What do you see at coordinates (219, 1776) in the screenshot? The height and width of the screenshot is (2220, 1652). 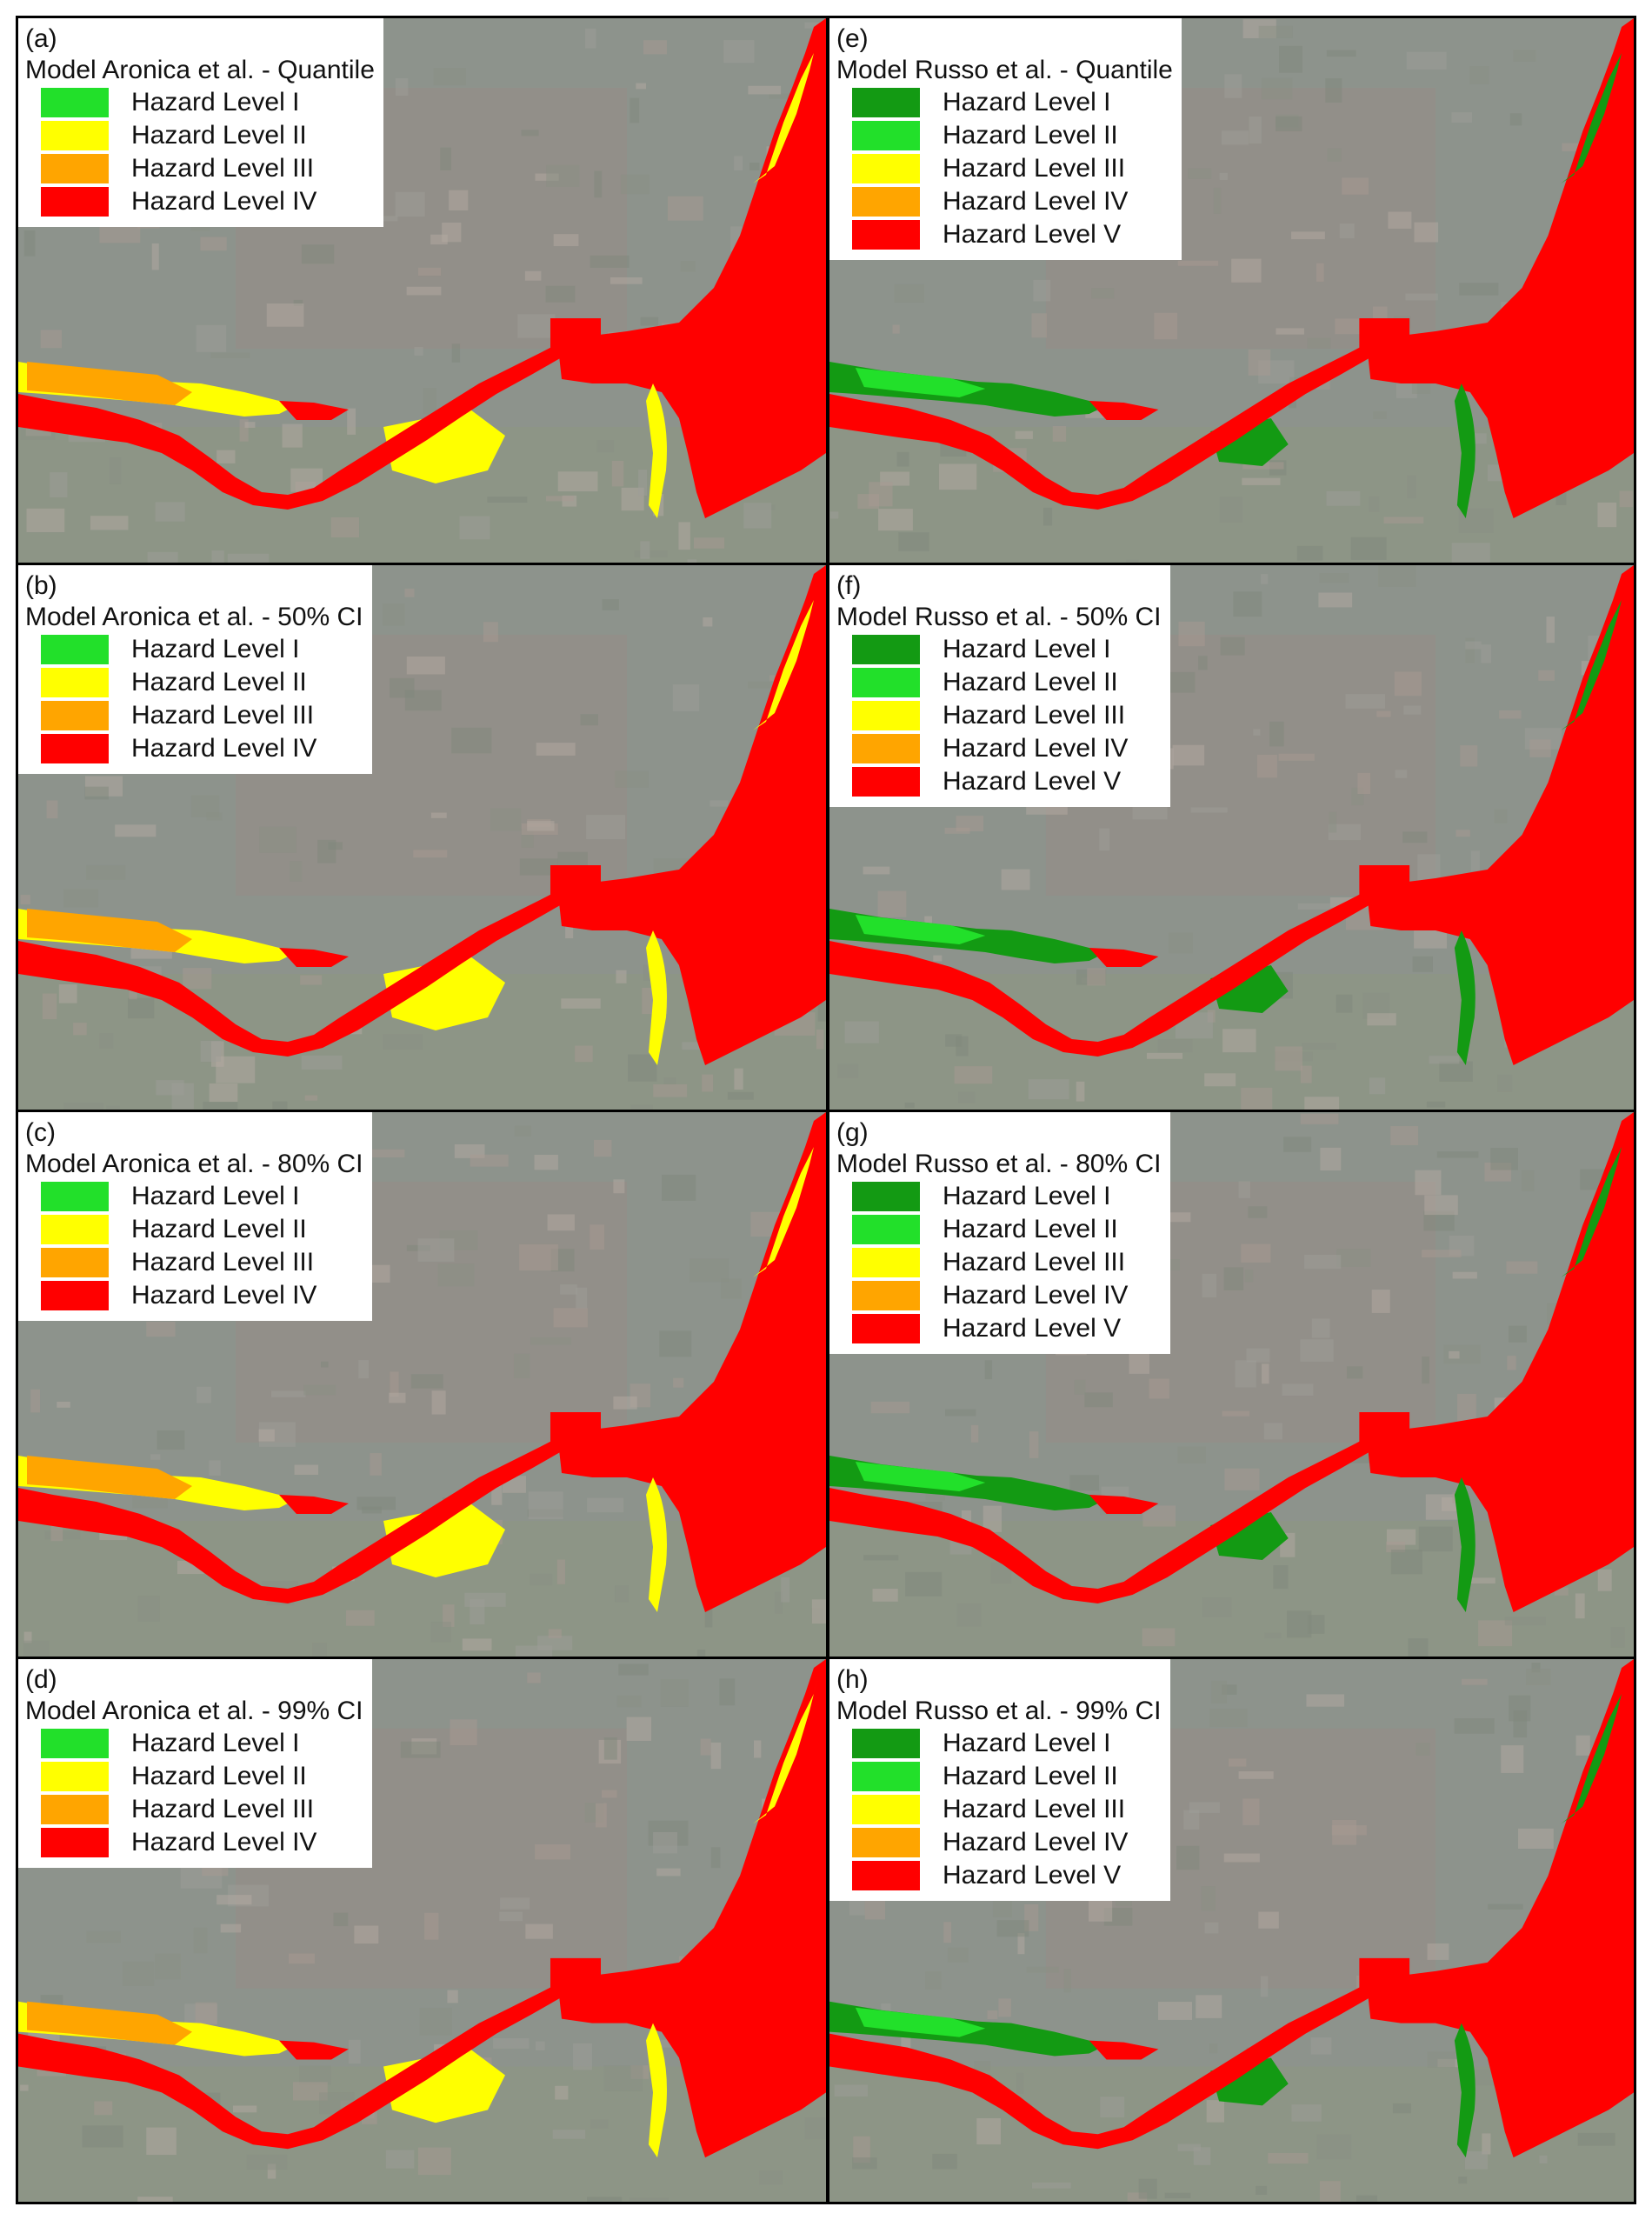 I see `legend-label: Hazard Level II` at bounding box center [219, 1776].